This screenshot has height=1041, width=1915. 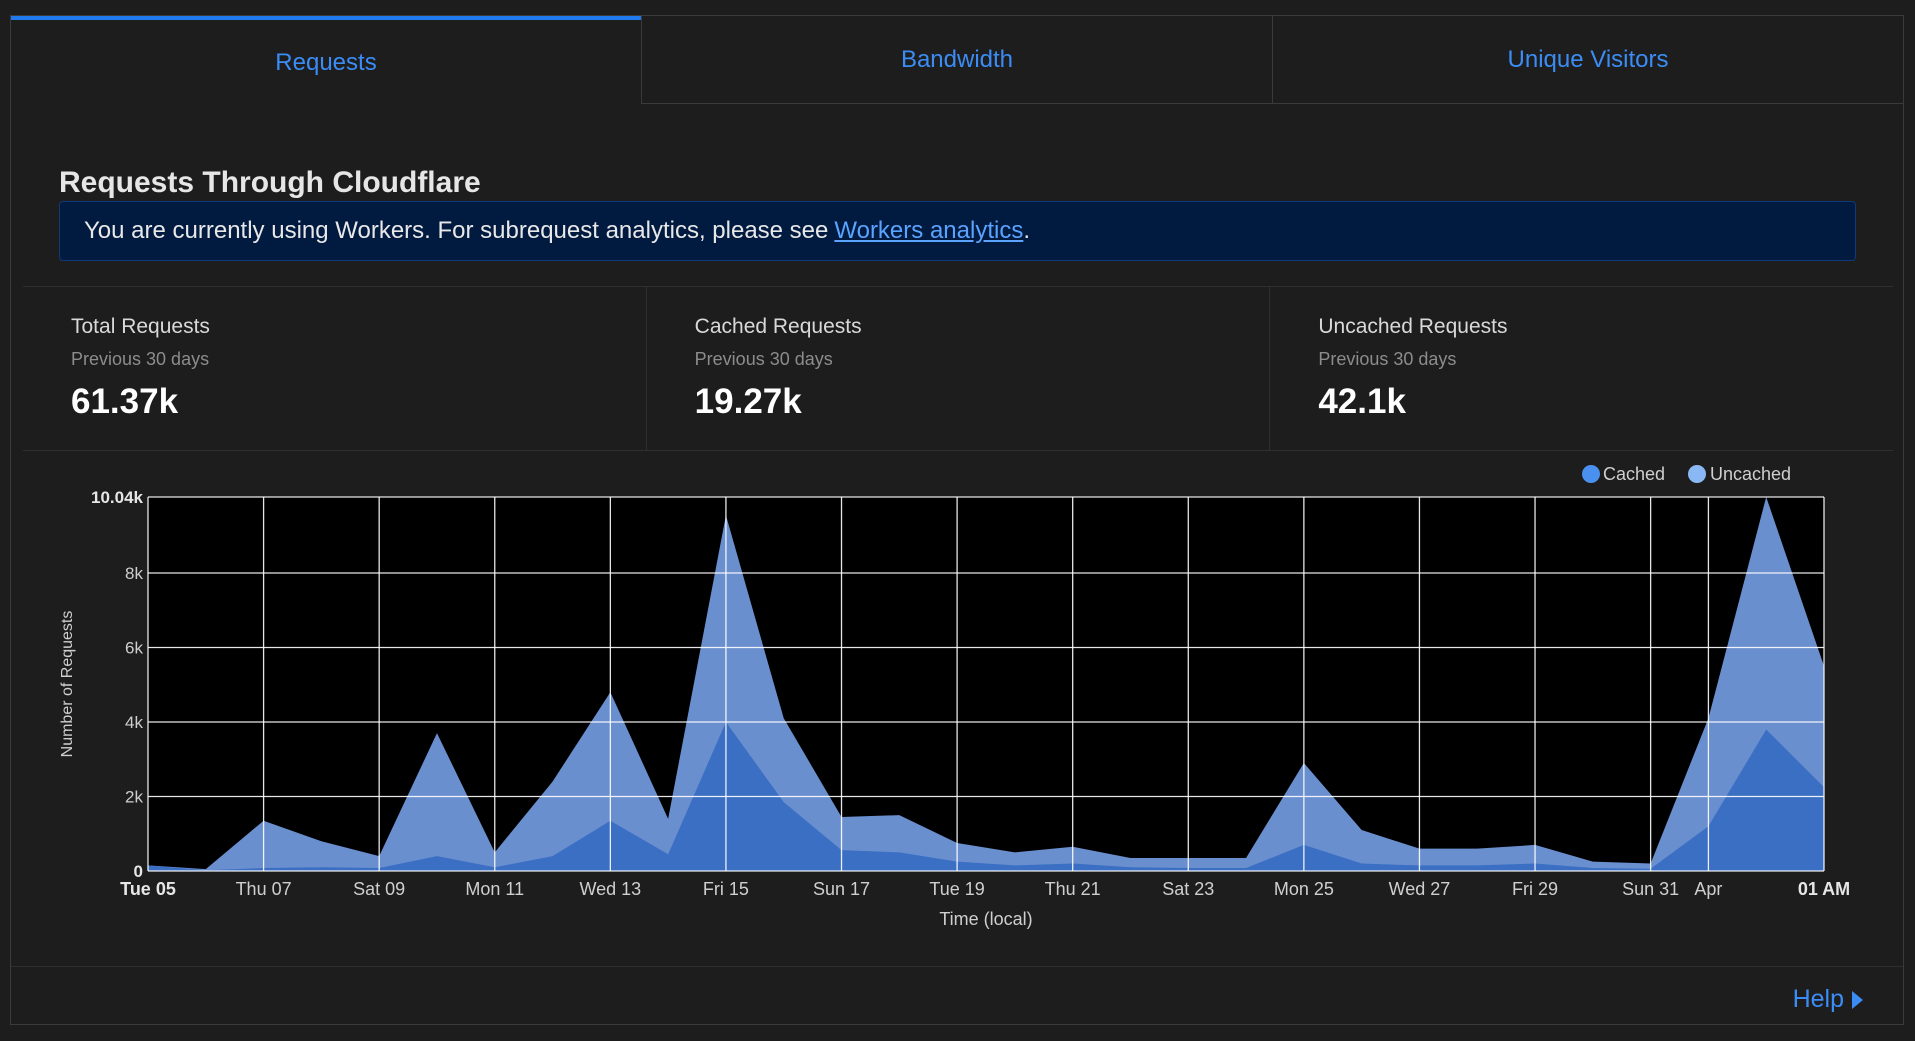 What do you see at coordinates (379, 889) in the screenshot?
I see `x-tick-label: Sat 09` at bounding box center [379, 889].